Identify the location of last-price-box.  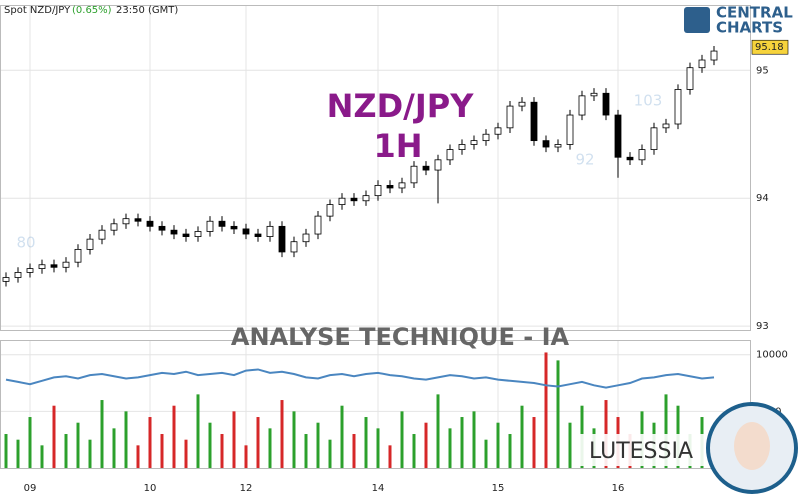
(770, 47).